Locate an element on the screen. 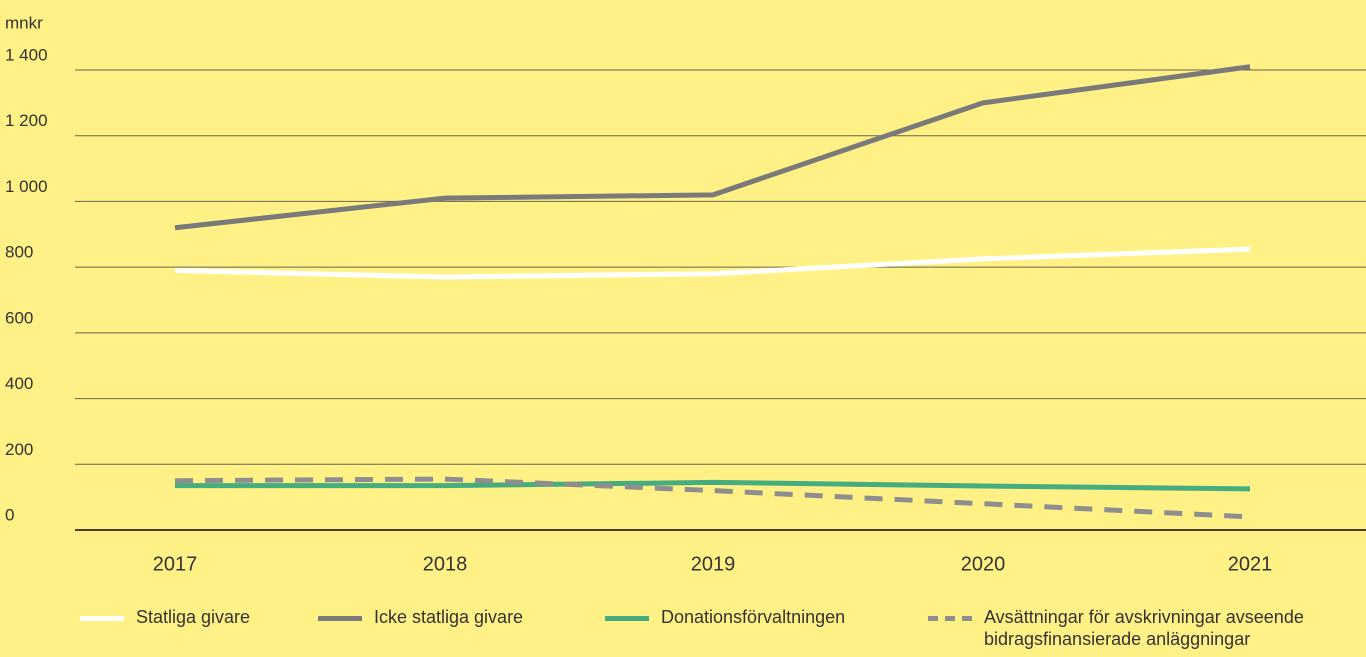 The image size is (1366, 657). y-tick-label: 400 is located at coordinates (19, 383).